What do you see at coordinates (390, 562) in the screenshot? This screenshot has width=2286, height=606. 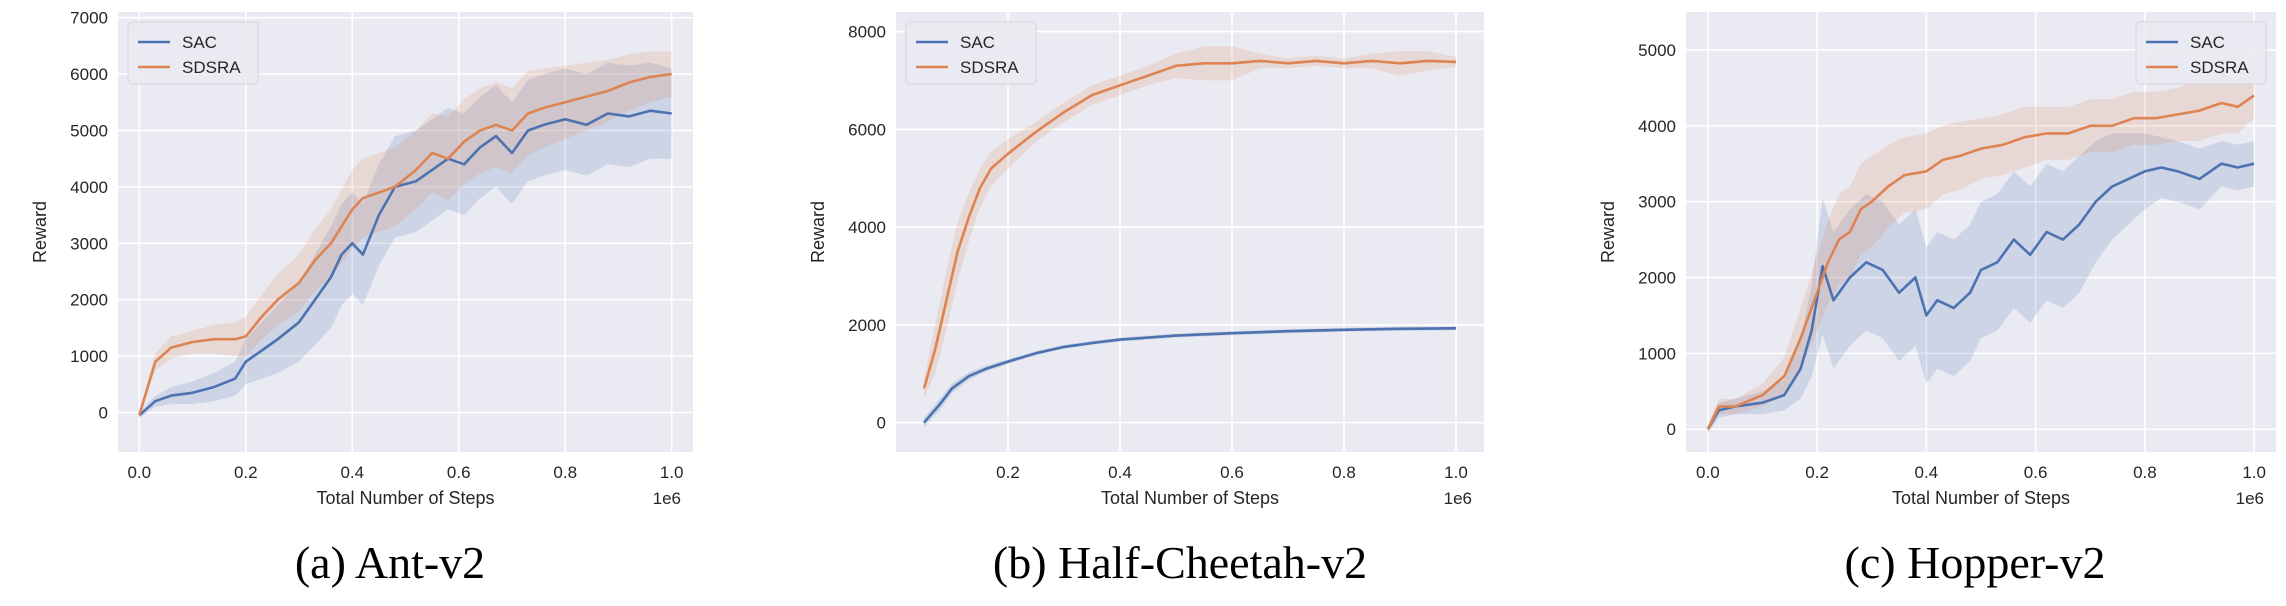 I see `panel-caption: (a) Ant-v2` at bounding box center [390, 562].